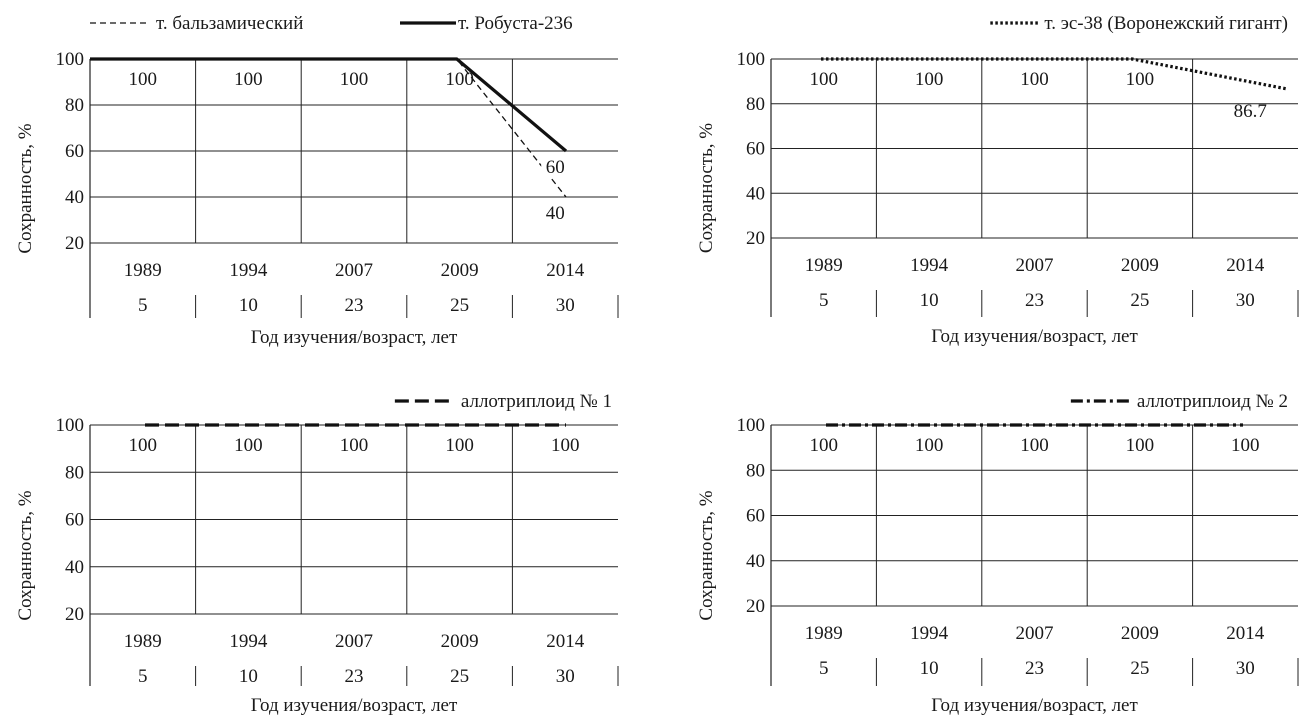 The height and width of the screenshot is (725, 1299). What do you see at coordinates (229, 23) in the screenshot?
I see `legend-label: т. бальзамический` at bounding box center [229, 23].